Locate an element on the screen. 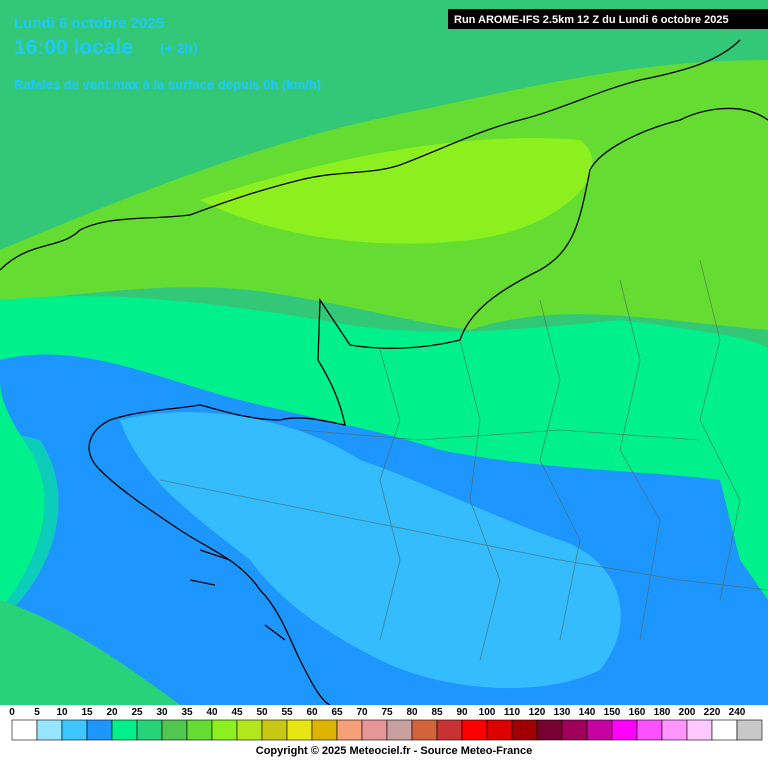 Image resolution: width=768 pixels, height=768 pixels. legend-label: 110 is located at coordinates (512, 712).